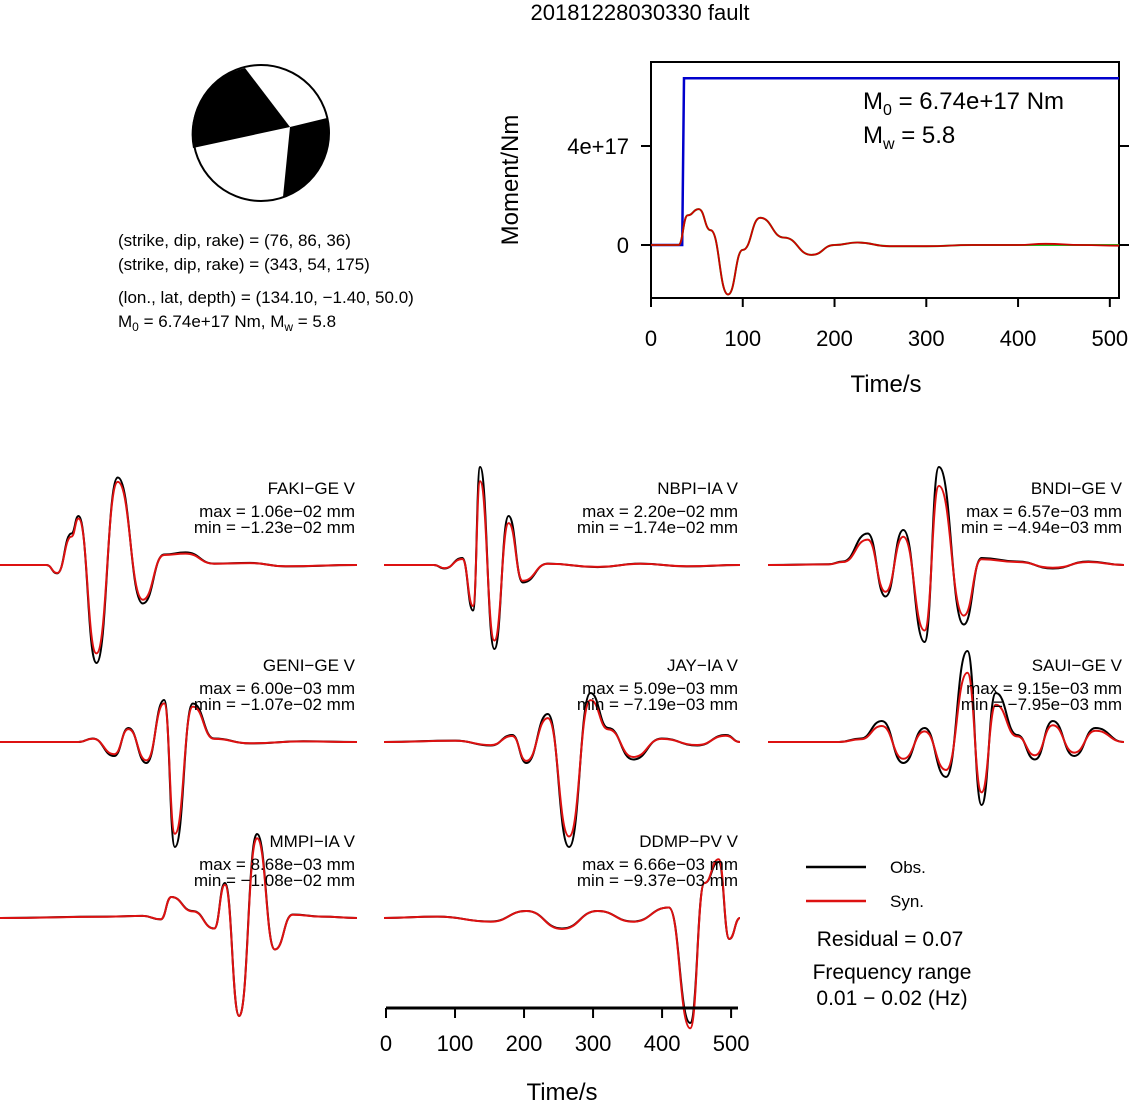 The width and height of the screenshot is (1137, 1104). Describe the element at coordinates (1109, 338) in the screenshot. I see `moment-xtick-label: 500` at that location.